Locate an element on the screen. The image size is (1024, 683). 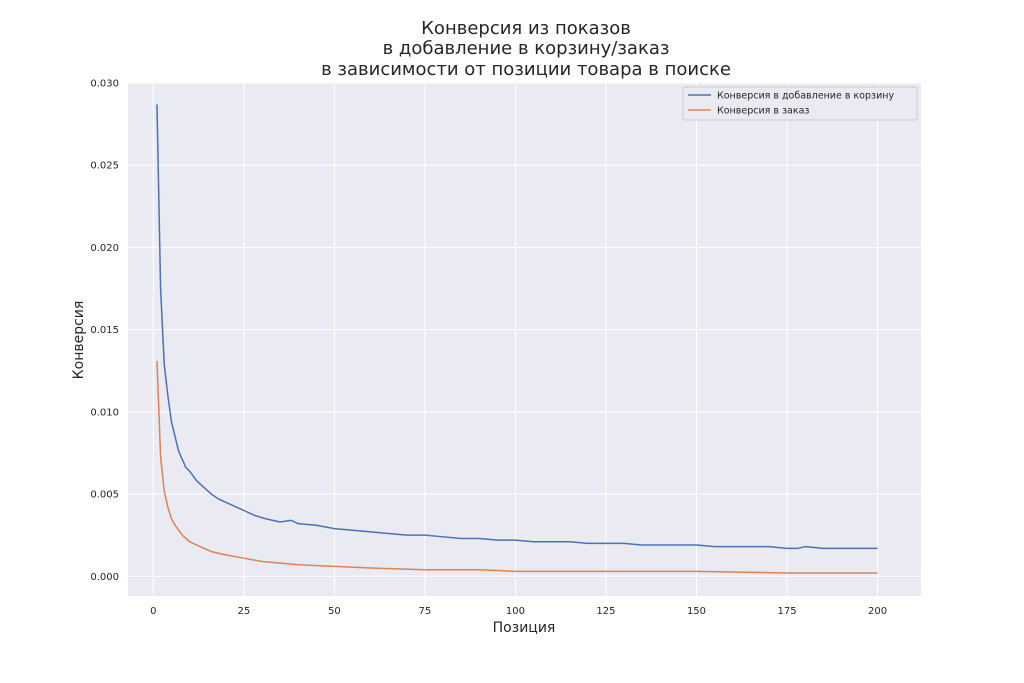
x-axis-ticks: 0 25 50 75 100 125 150 175 200 is located at coordinates (518, 611).